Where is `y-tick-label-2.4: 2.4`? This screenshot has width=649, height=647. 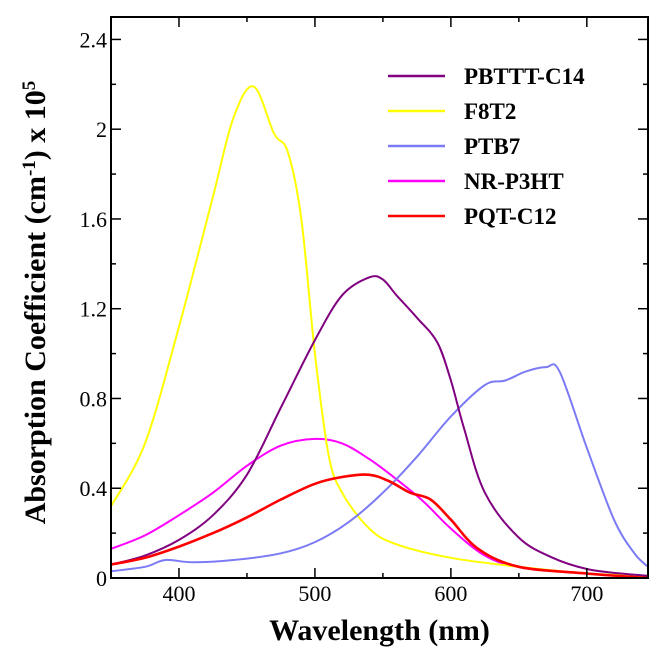 y-tick-label-2.4: 2.4 is located at coordinates (94, 39).